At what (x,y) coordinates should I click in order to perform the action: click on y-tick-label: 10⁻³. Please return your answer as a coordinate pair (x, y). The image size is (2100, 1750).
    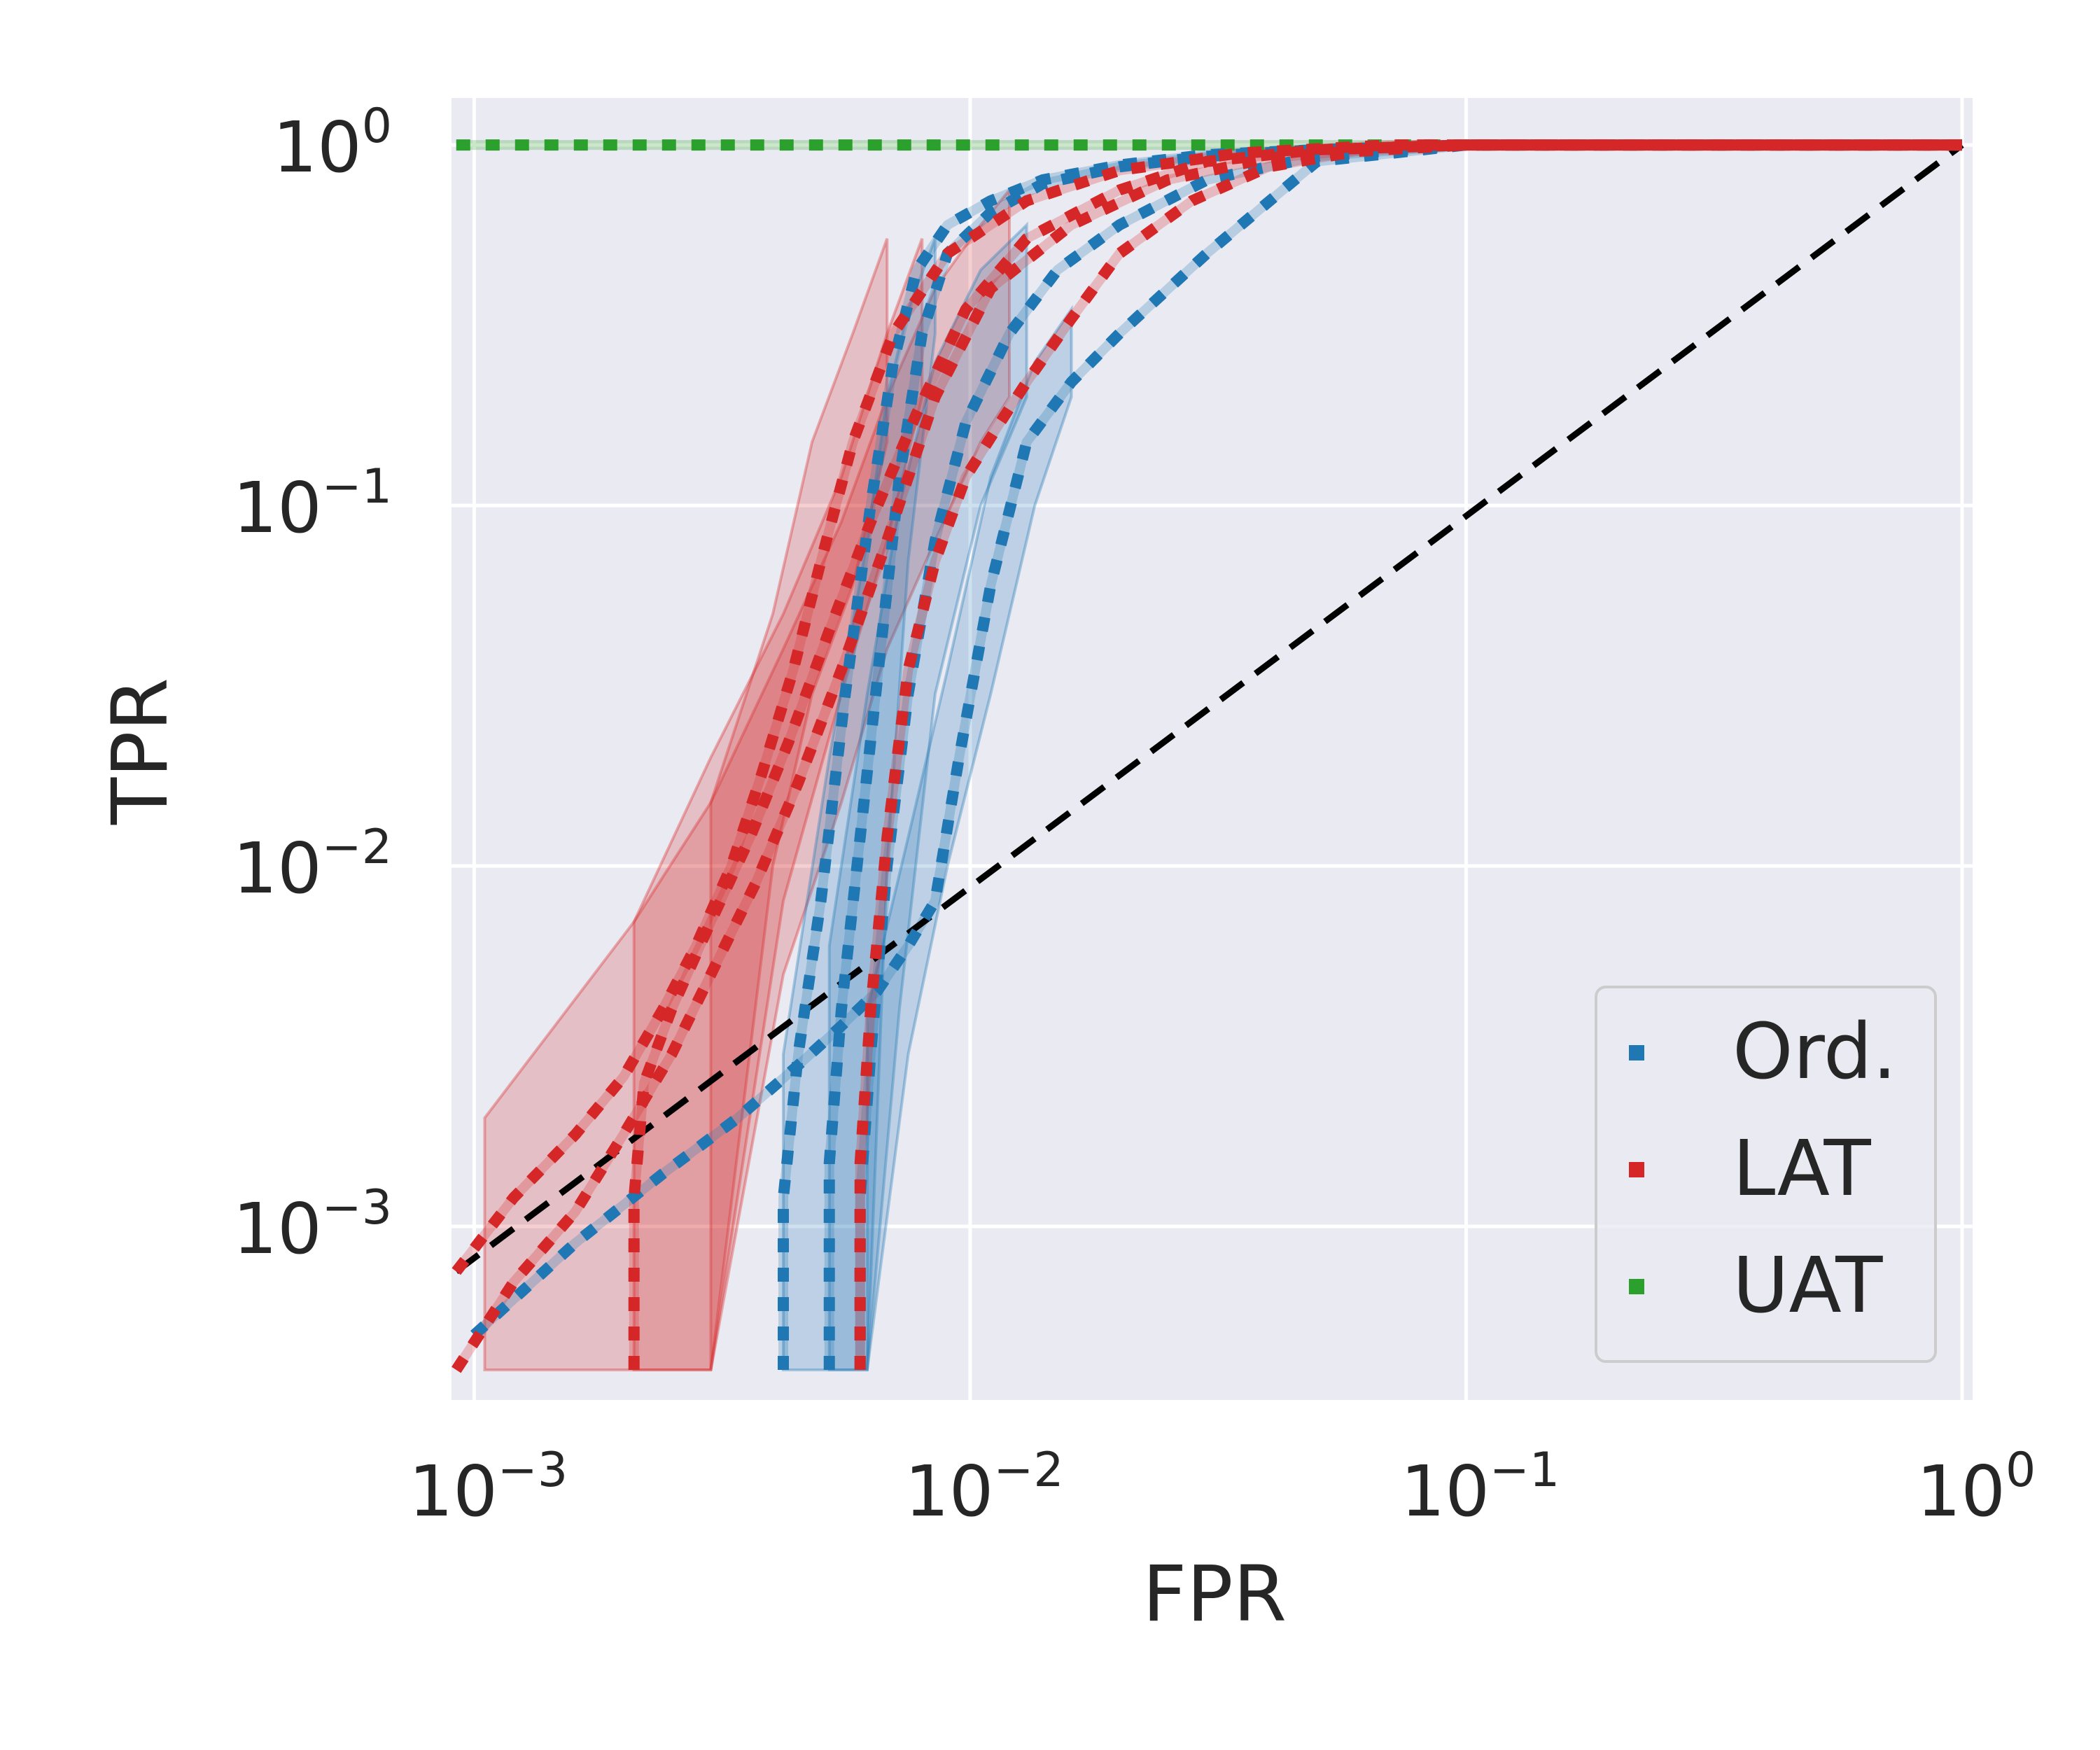
    Looking at the image, I should click on (313, 1225).